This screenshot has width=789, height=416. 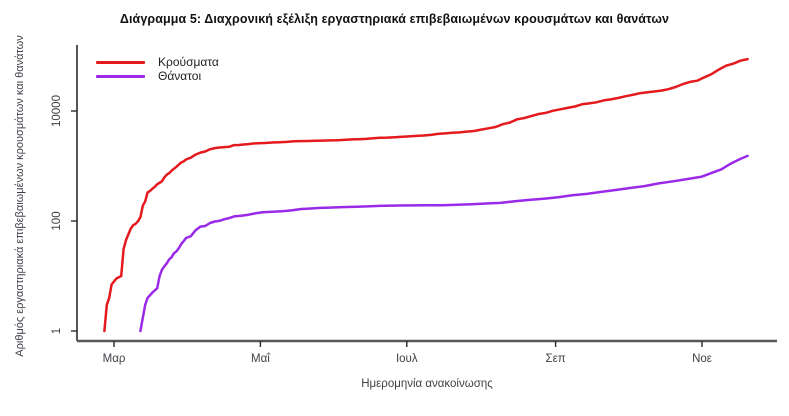 I want to click on deaths-line-swatch, so click(x=120, y=76).